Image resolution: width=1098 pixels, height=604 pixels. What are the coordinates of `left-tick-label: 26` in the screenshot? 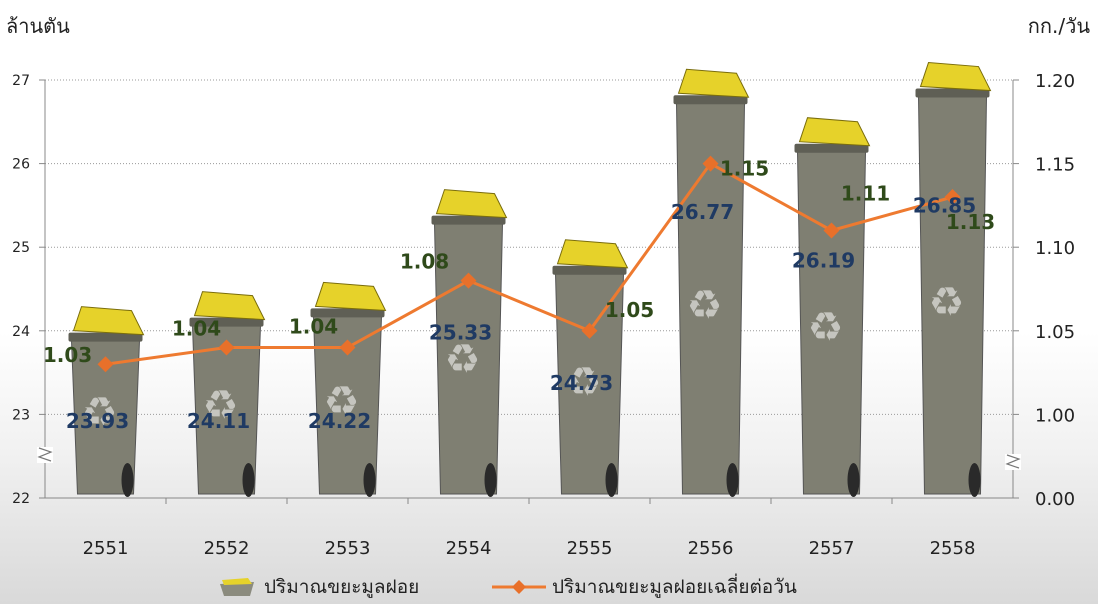 It's located at (21, 165).